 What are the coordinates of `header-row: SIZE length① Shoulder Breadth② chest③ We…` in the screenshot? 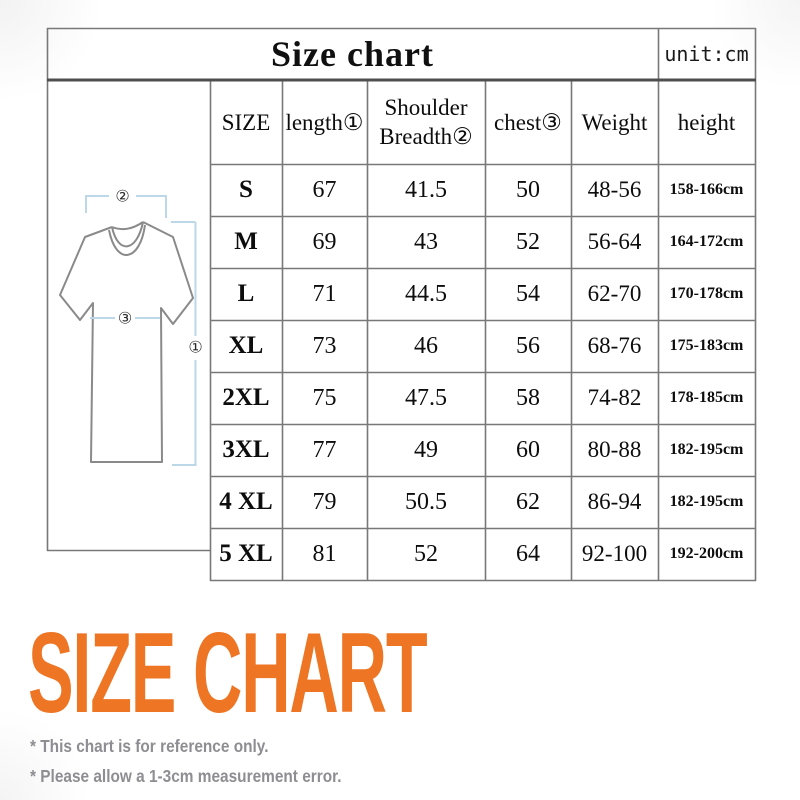 It's located at (482, 122).